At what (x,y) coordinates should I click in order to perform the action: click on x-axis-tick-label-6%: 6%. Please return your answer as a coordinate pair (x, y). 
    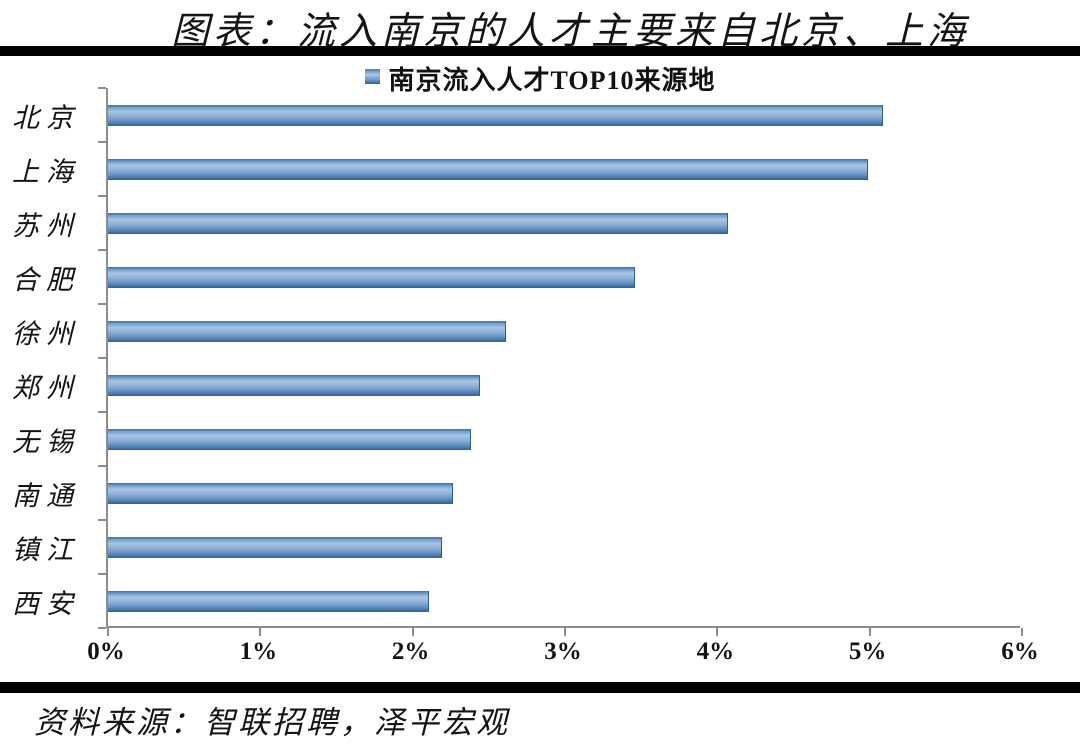
    Looking at the image, I should click on (1020, 651).